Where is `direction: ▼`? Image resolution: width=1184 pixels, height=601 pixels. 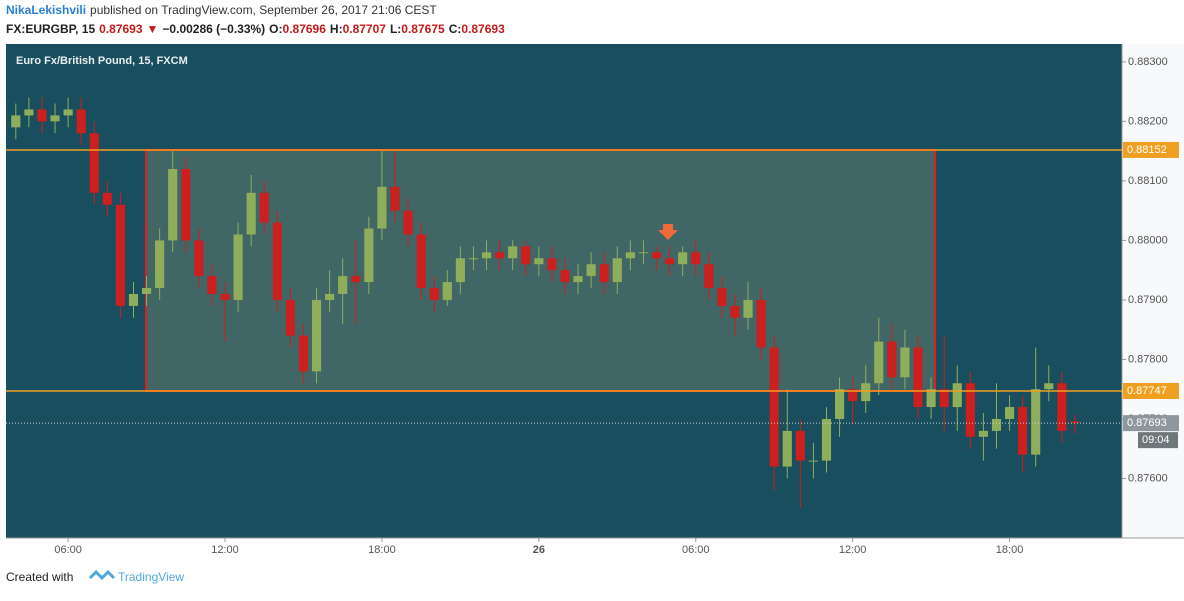
direction: ▼ is located at coordinates (153, 29).